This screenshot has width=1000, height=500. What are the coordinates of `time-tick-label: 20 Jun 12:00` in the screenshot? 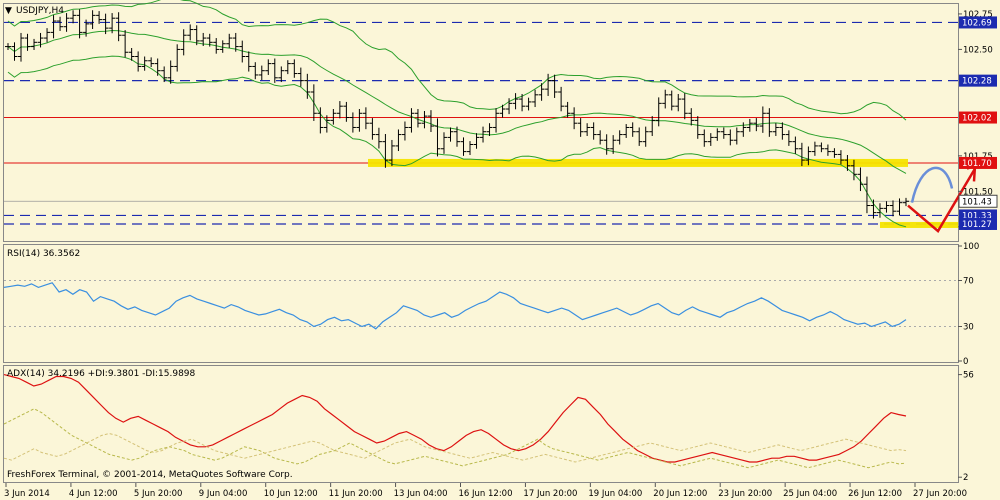 It's located at (680, 494).